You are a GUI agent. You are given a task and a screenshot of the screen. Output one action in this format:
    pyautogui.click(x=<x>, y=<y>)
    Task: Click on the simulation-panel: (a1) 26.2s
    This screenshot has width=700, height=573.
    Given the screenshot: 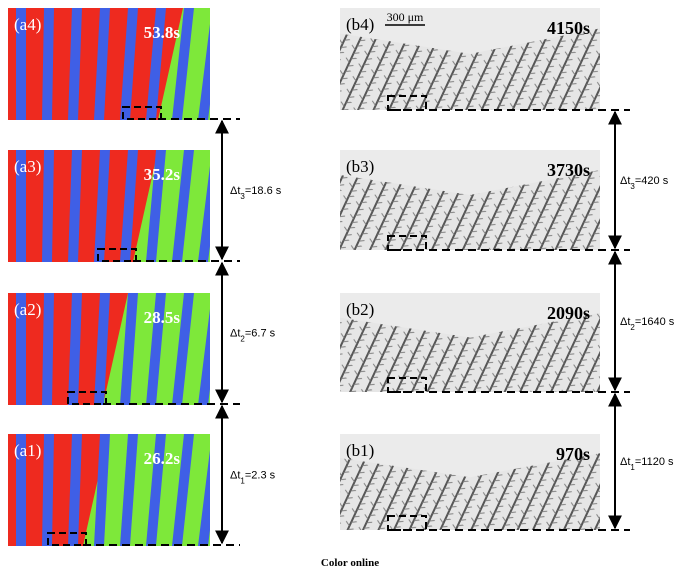 What is the action you would take?
    pyautogui.click(x=129, y=490)
    